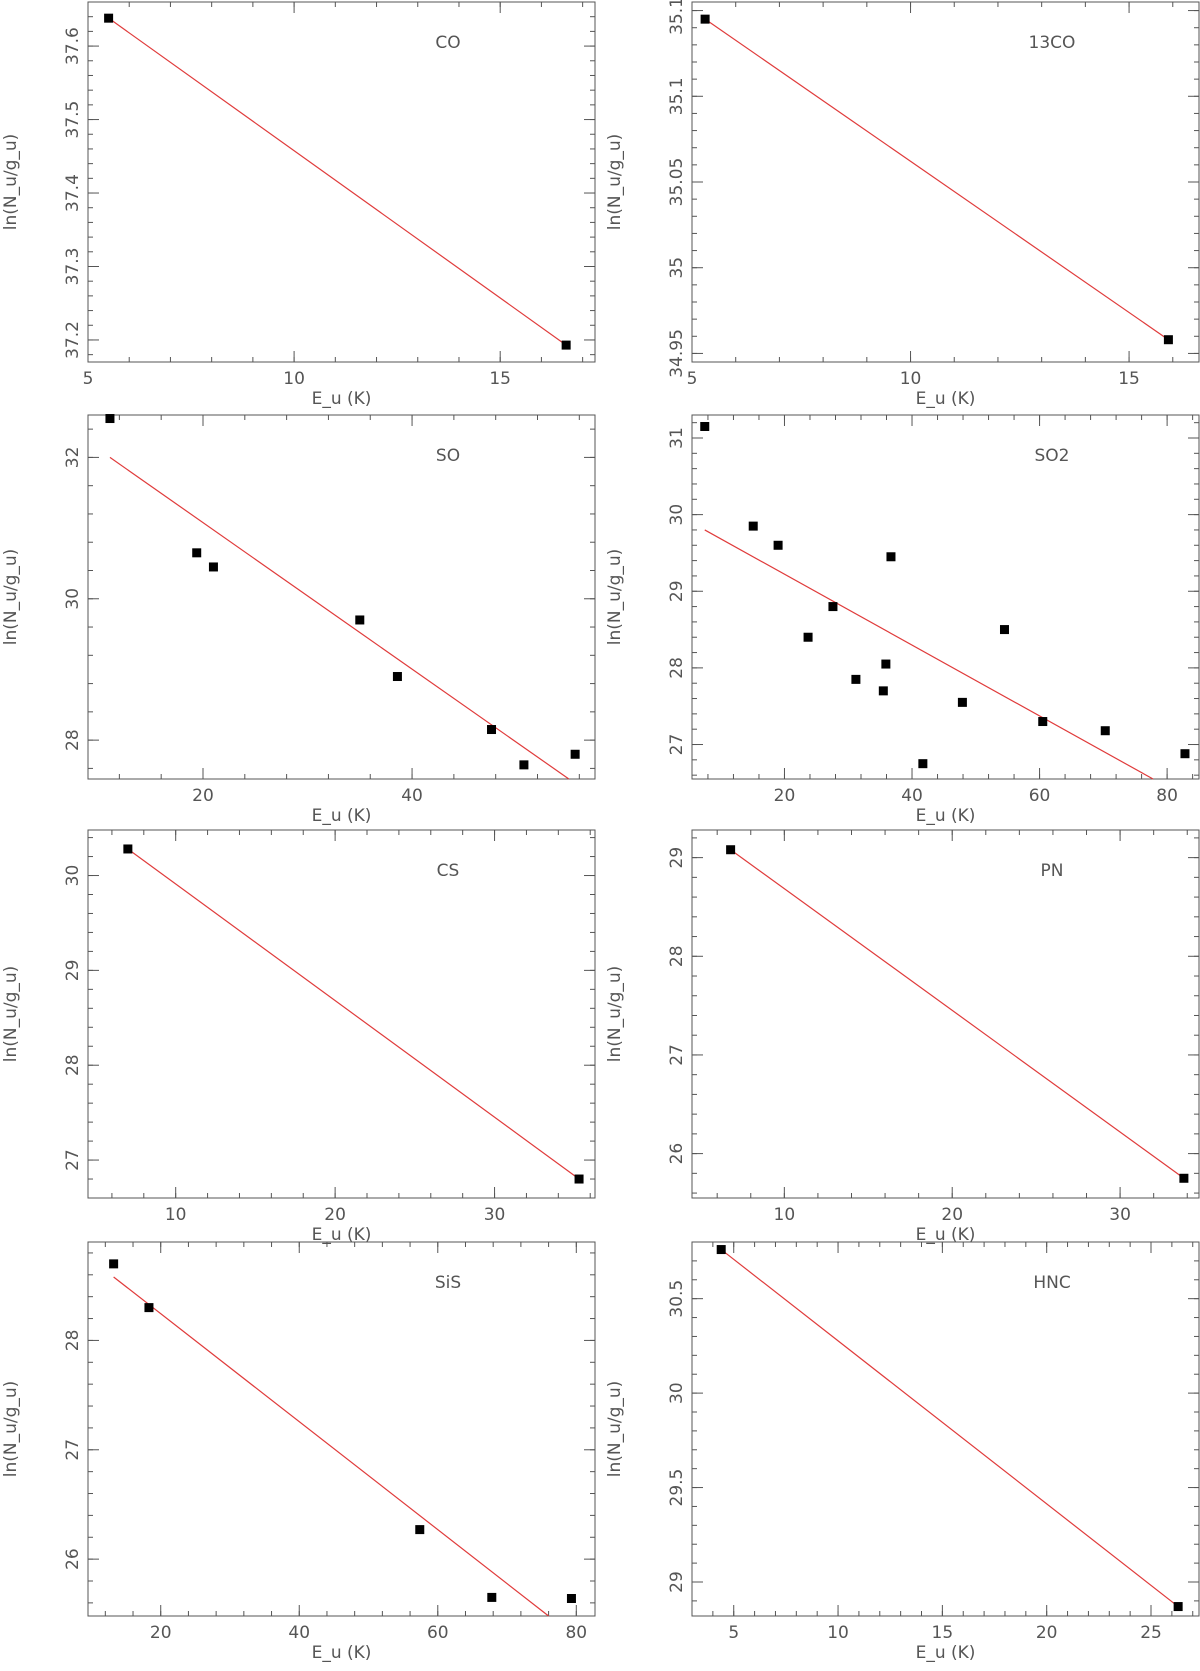 The width and height of the screenshot is (1200, 1671). What do you see at coordinates (677, 1299) in the screenshot?
I see `y-tick-label: 30.5` at bounding box center [677, 1299].